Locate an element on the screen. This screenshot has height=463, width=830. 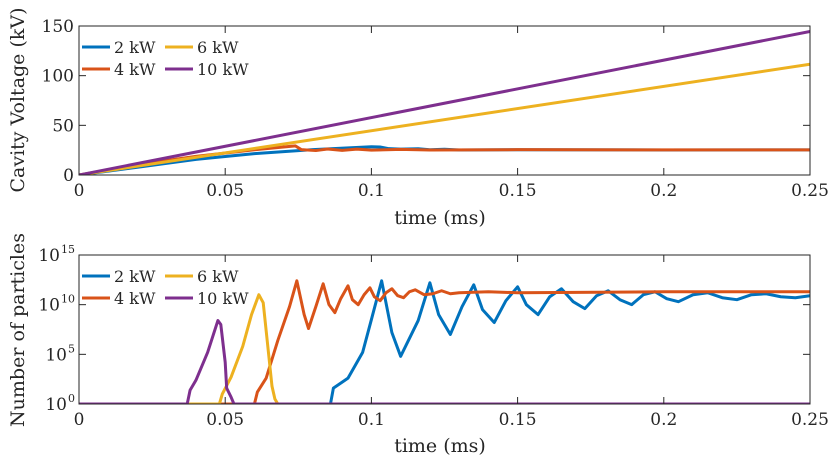
voltage-y-tick-label: 50 is located at coordinates (63, 126).